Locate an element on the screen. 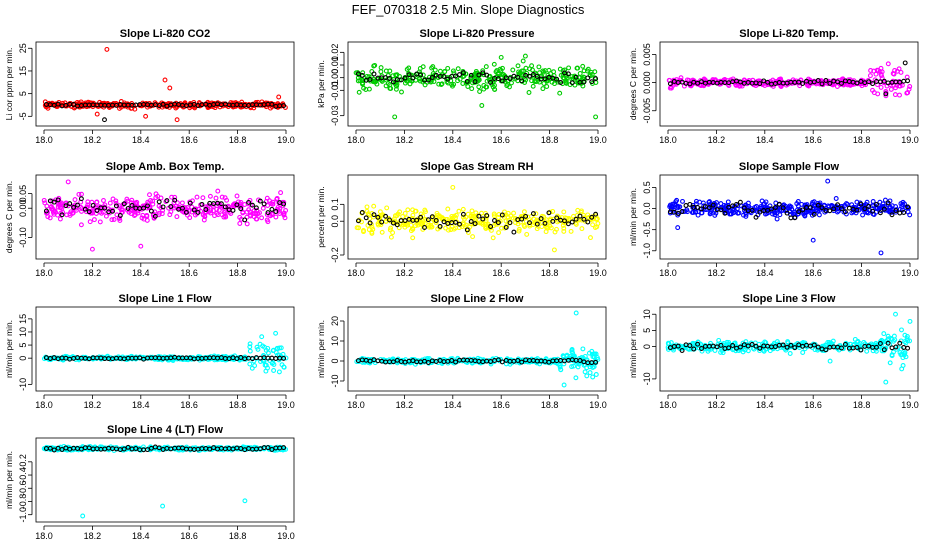 The height and width of the screenshot is (540, 936). y-tick-label: -0.01 is located at coordinates (335, 90).